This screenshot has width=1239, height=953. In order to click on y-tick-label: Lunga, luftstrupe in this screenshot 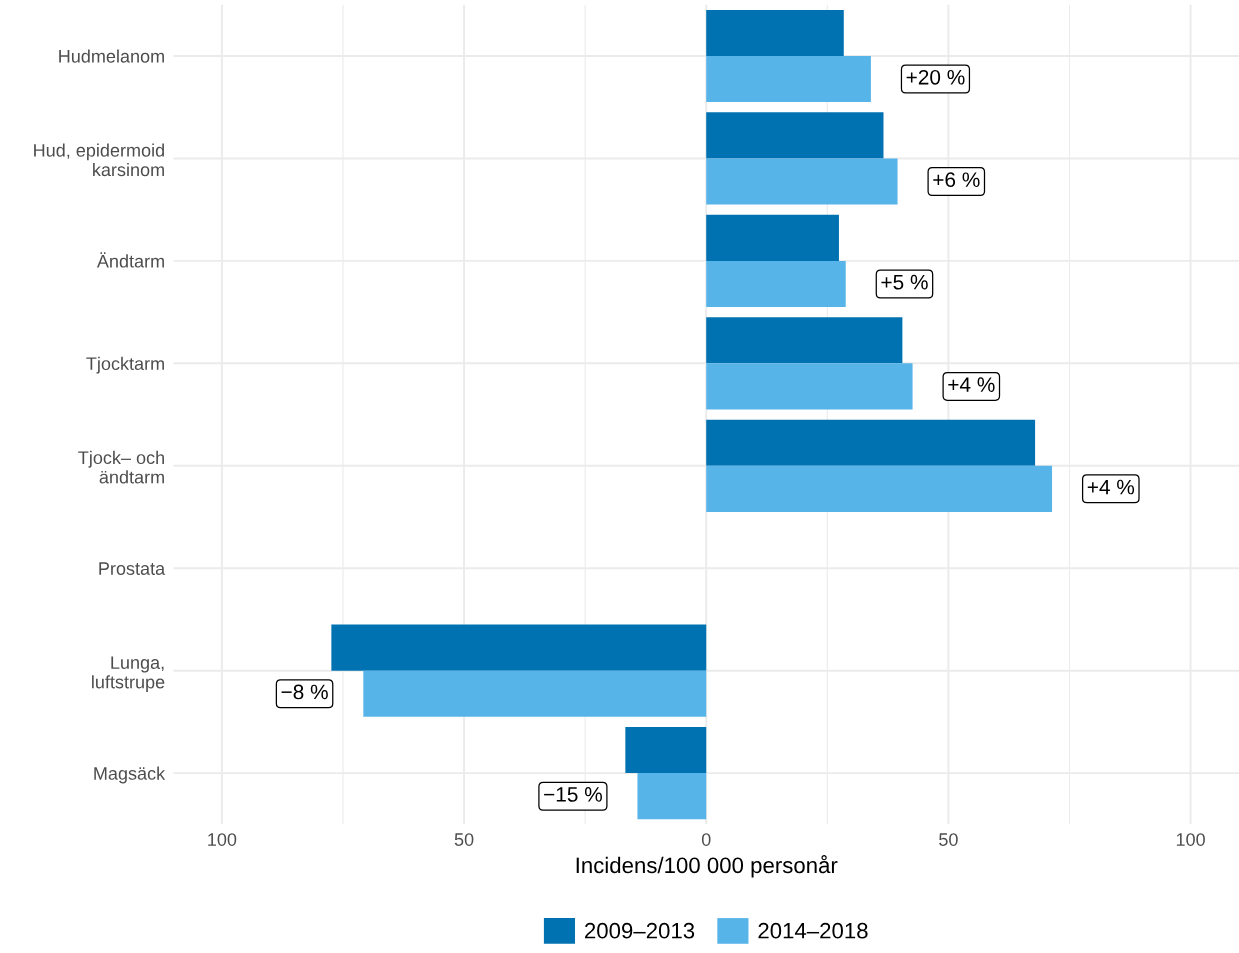, I will do `click(128, 674)`.